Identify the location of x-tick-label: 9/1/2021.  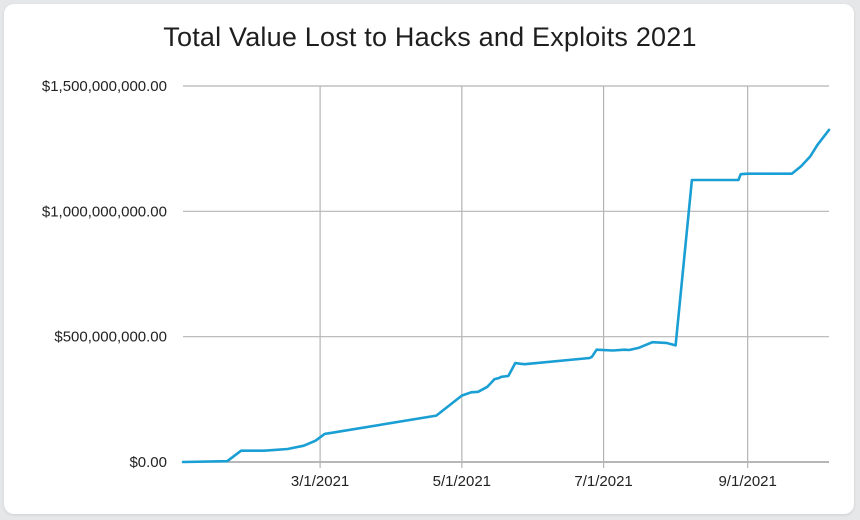
(747, 481).